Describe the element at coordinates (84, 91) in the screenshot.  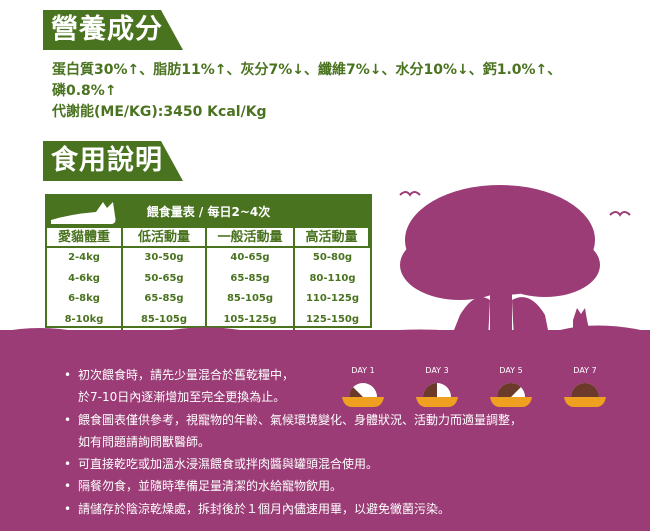
I see `nutrition-line: 磷0.8%↑` at that location.